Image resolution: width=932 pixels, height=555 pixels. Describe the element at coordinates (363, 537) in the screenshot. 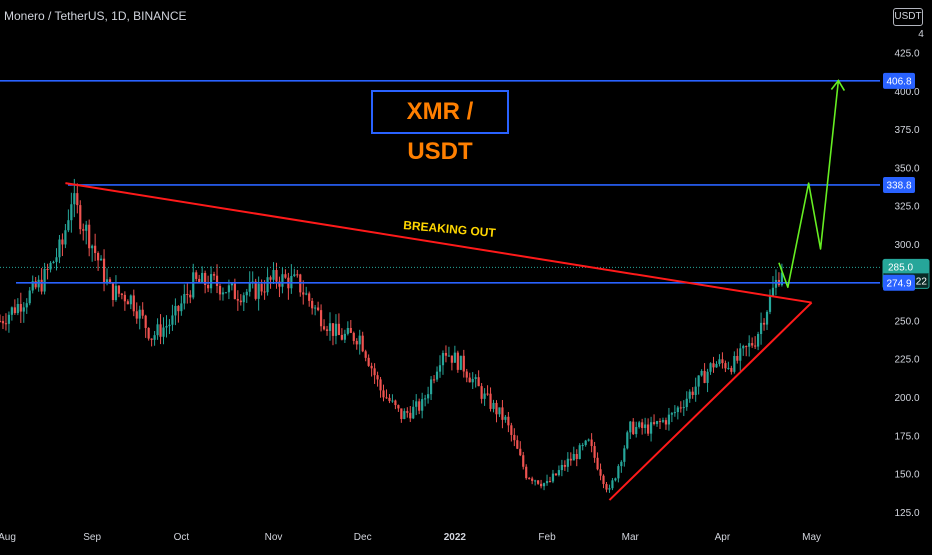

I see `x-tick-label: Dec` at that location.